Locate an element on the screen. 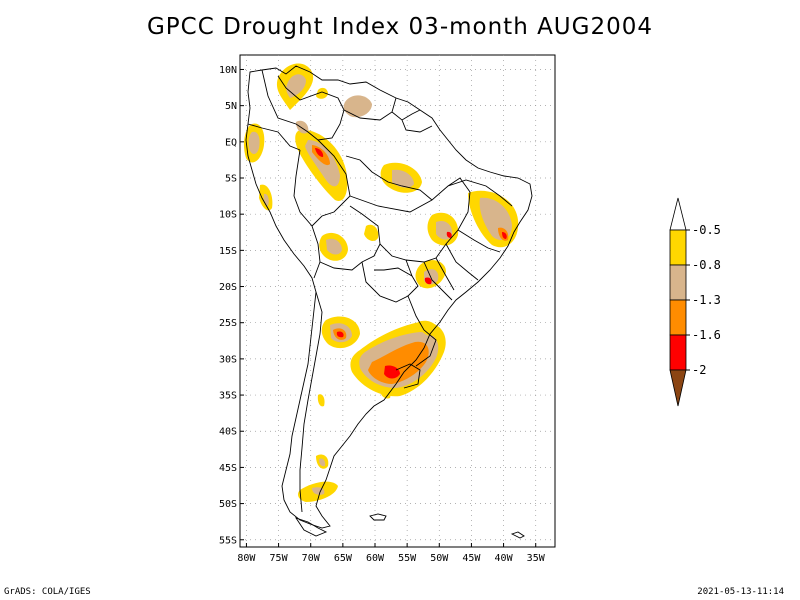  lat-tick-label: 35S is located at coordinates (228, 396).